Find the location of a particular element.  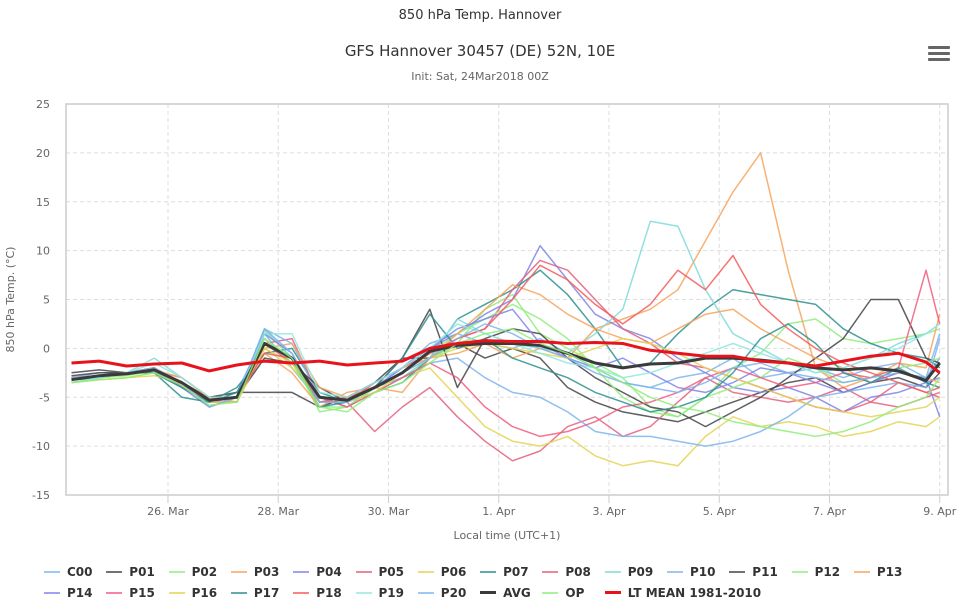

x-axis-title: Local time (UTC+1) is located at coordinates (507, 535).